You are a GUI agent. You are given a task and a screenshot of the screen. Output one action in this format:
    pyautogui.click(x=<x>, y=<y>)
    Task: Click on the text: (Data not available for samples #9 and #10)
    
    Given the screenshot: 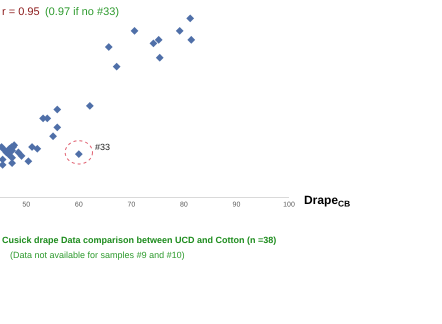 What is the action you would take?
    pyautogui.click(x=97, y=255)
    